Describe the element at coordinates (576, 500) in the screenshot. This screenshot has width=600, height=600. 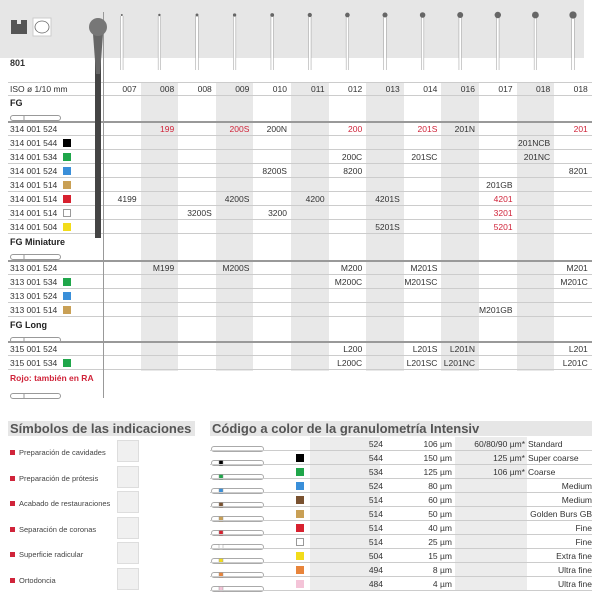
I see `grit-name: Medium` at that location.